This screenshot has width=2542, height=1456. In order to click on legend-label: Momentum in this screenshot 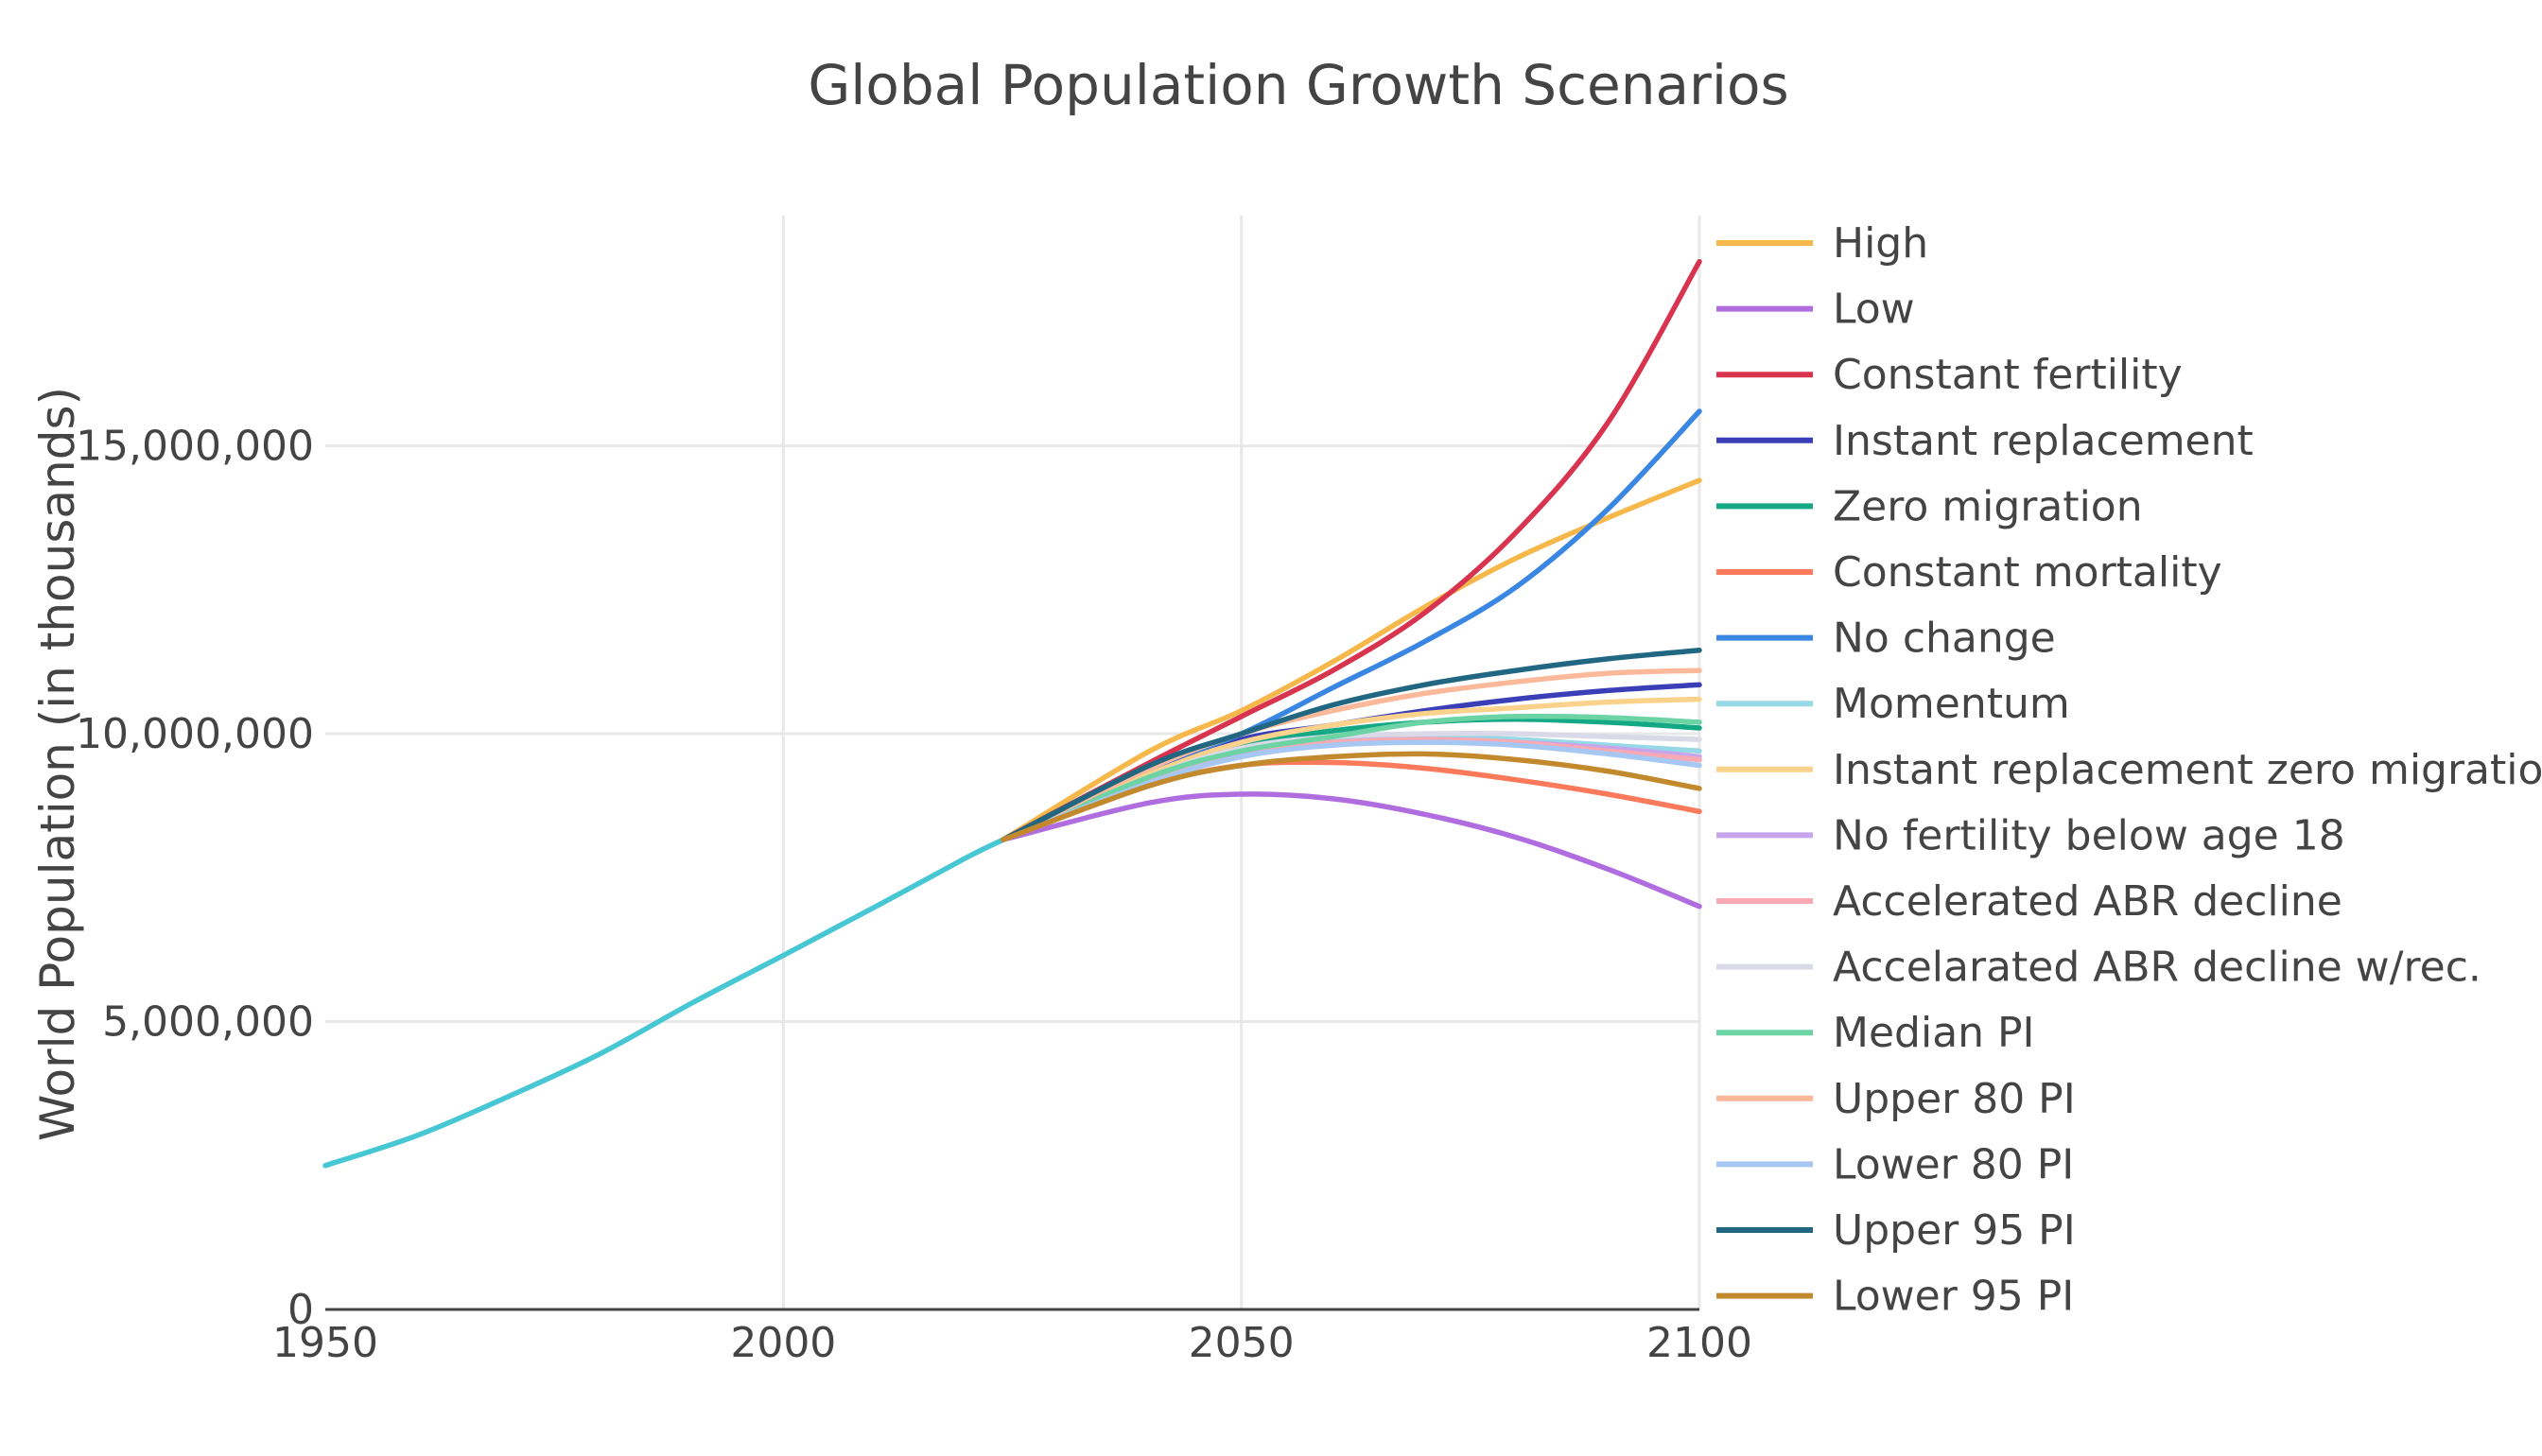, I will do `click(1951, 704)`.